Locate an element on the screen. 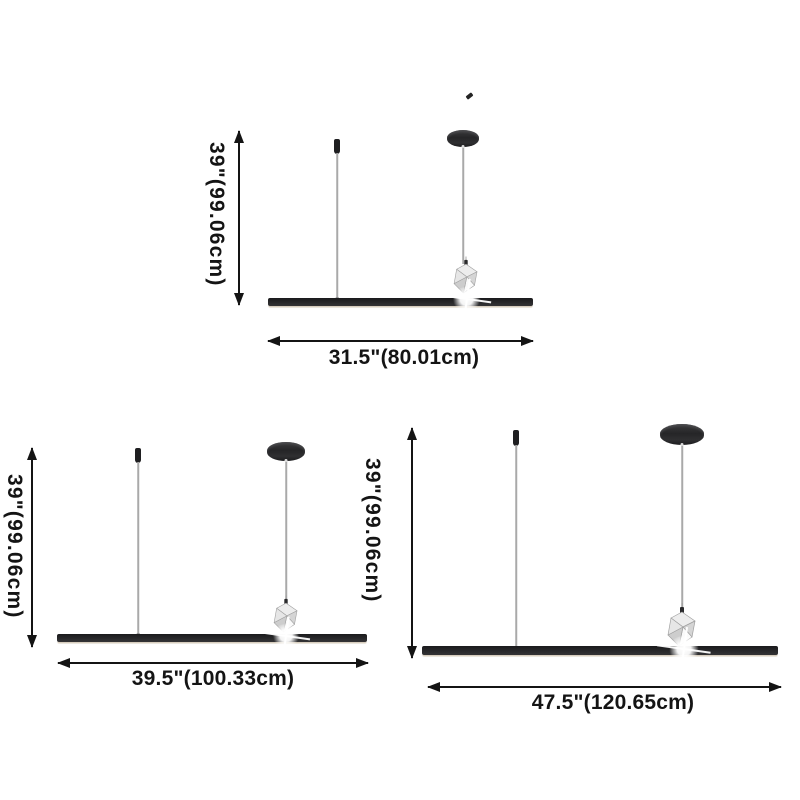  width-dimension-label: 47.5"(120.65cm) is located at coordinates (613, 702).